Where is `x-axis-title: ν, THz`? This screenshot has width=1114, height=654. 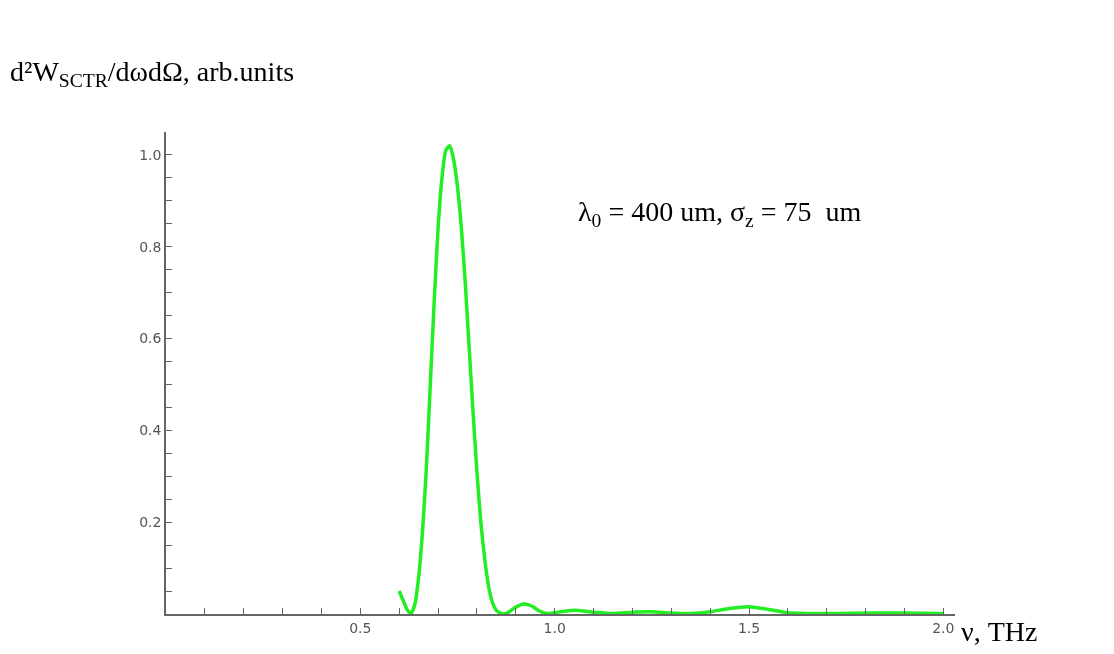 x-axis-title: ν, THz is located at coordinates (999, 631).